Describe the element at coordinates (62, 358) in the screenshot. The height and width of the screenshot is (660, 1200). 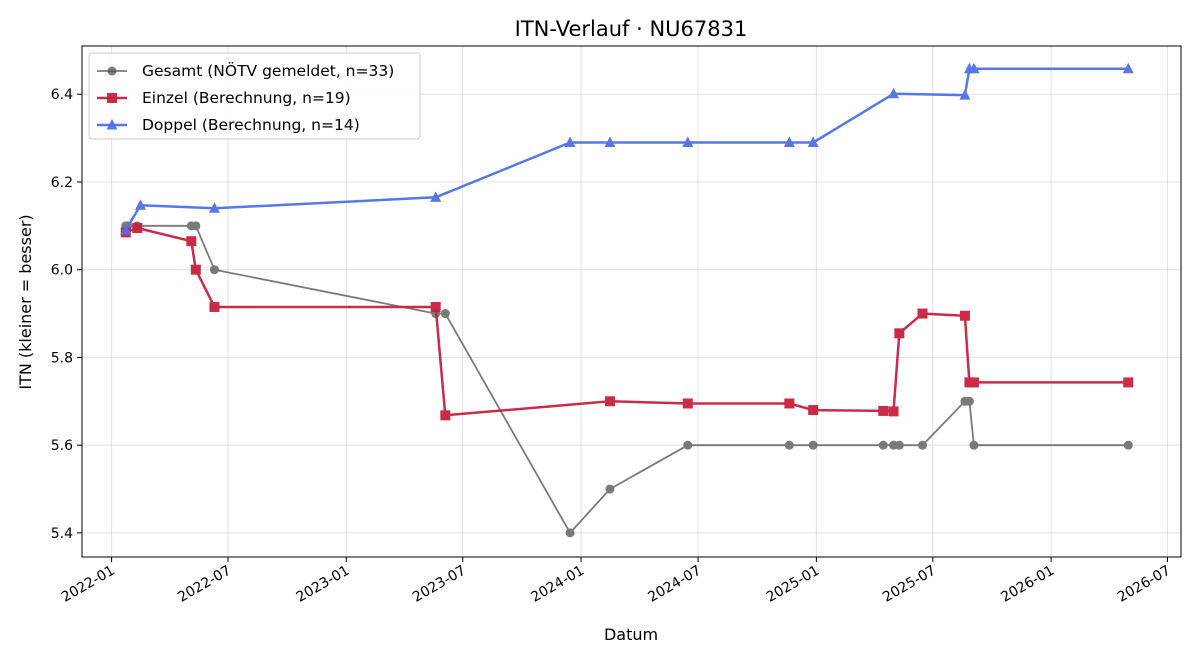
I see `y-tick-label: 5.8` at that location.